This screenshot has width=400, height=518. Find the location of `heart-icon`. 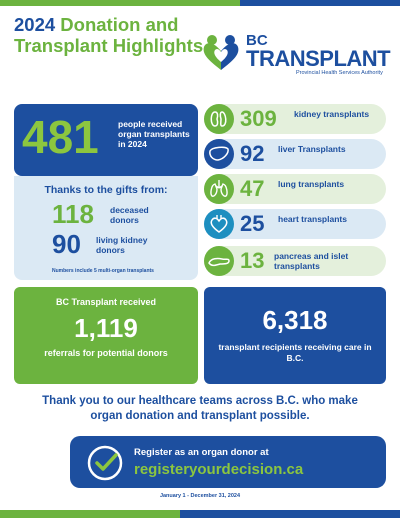

heart-icon is located at coordinates (219, 224).